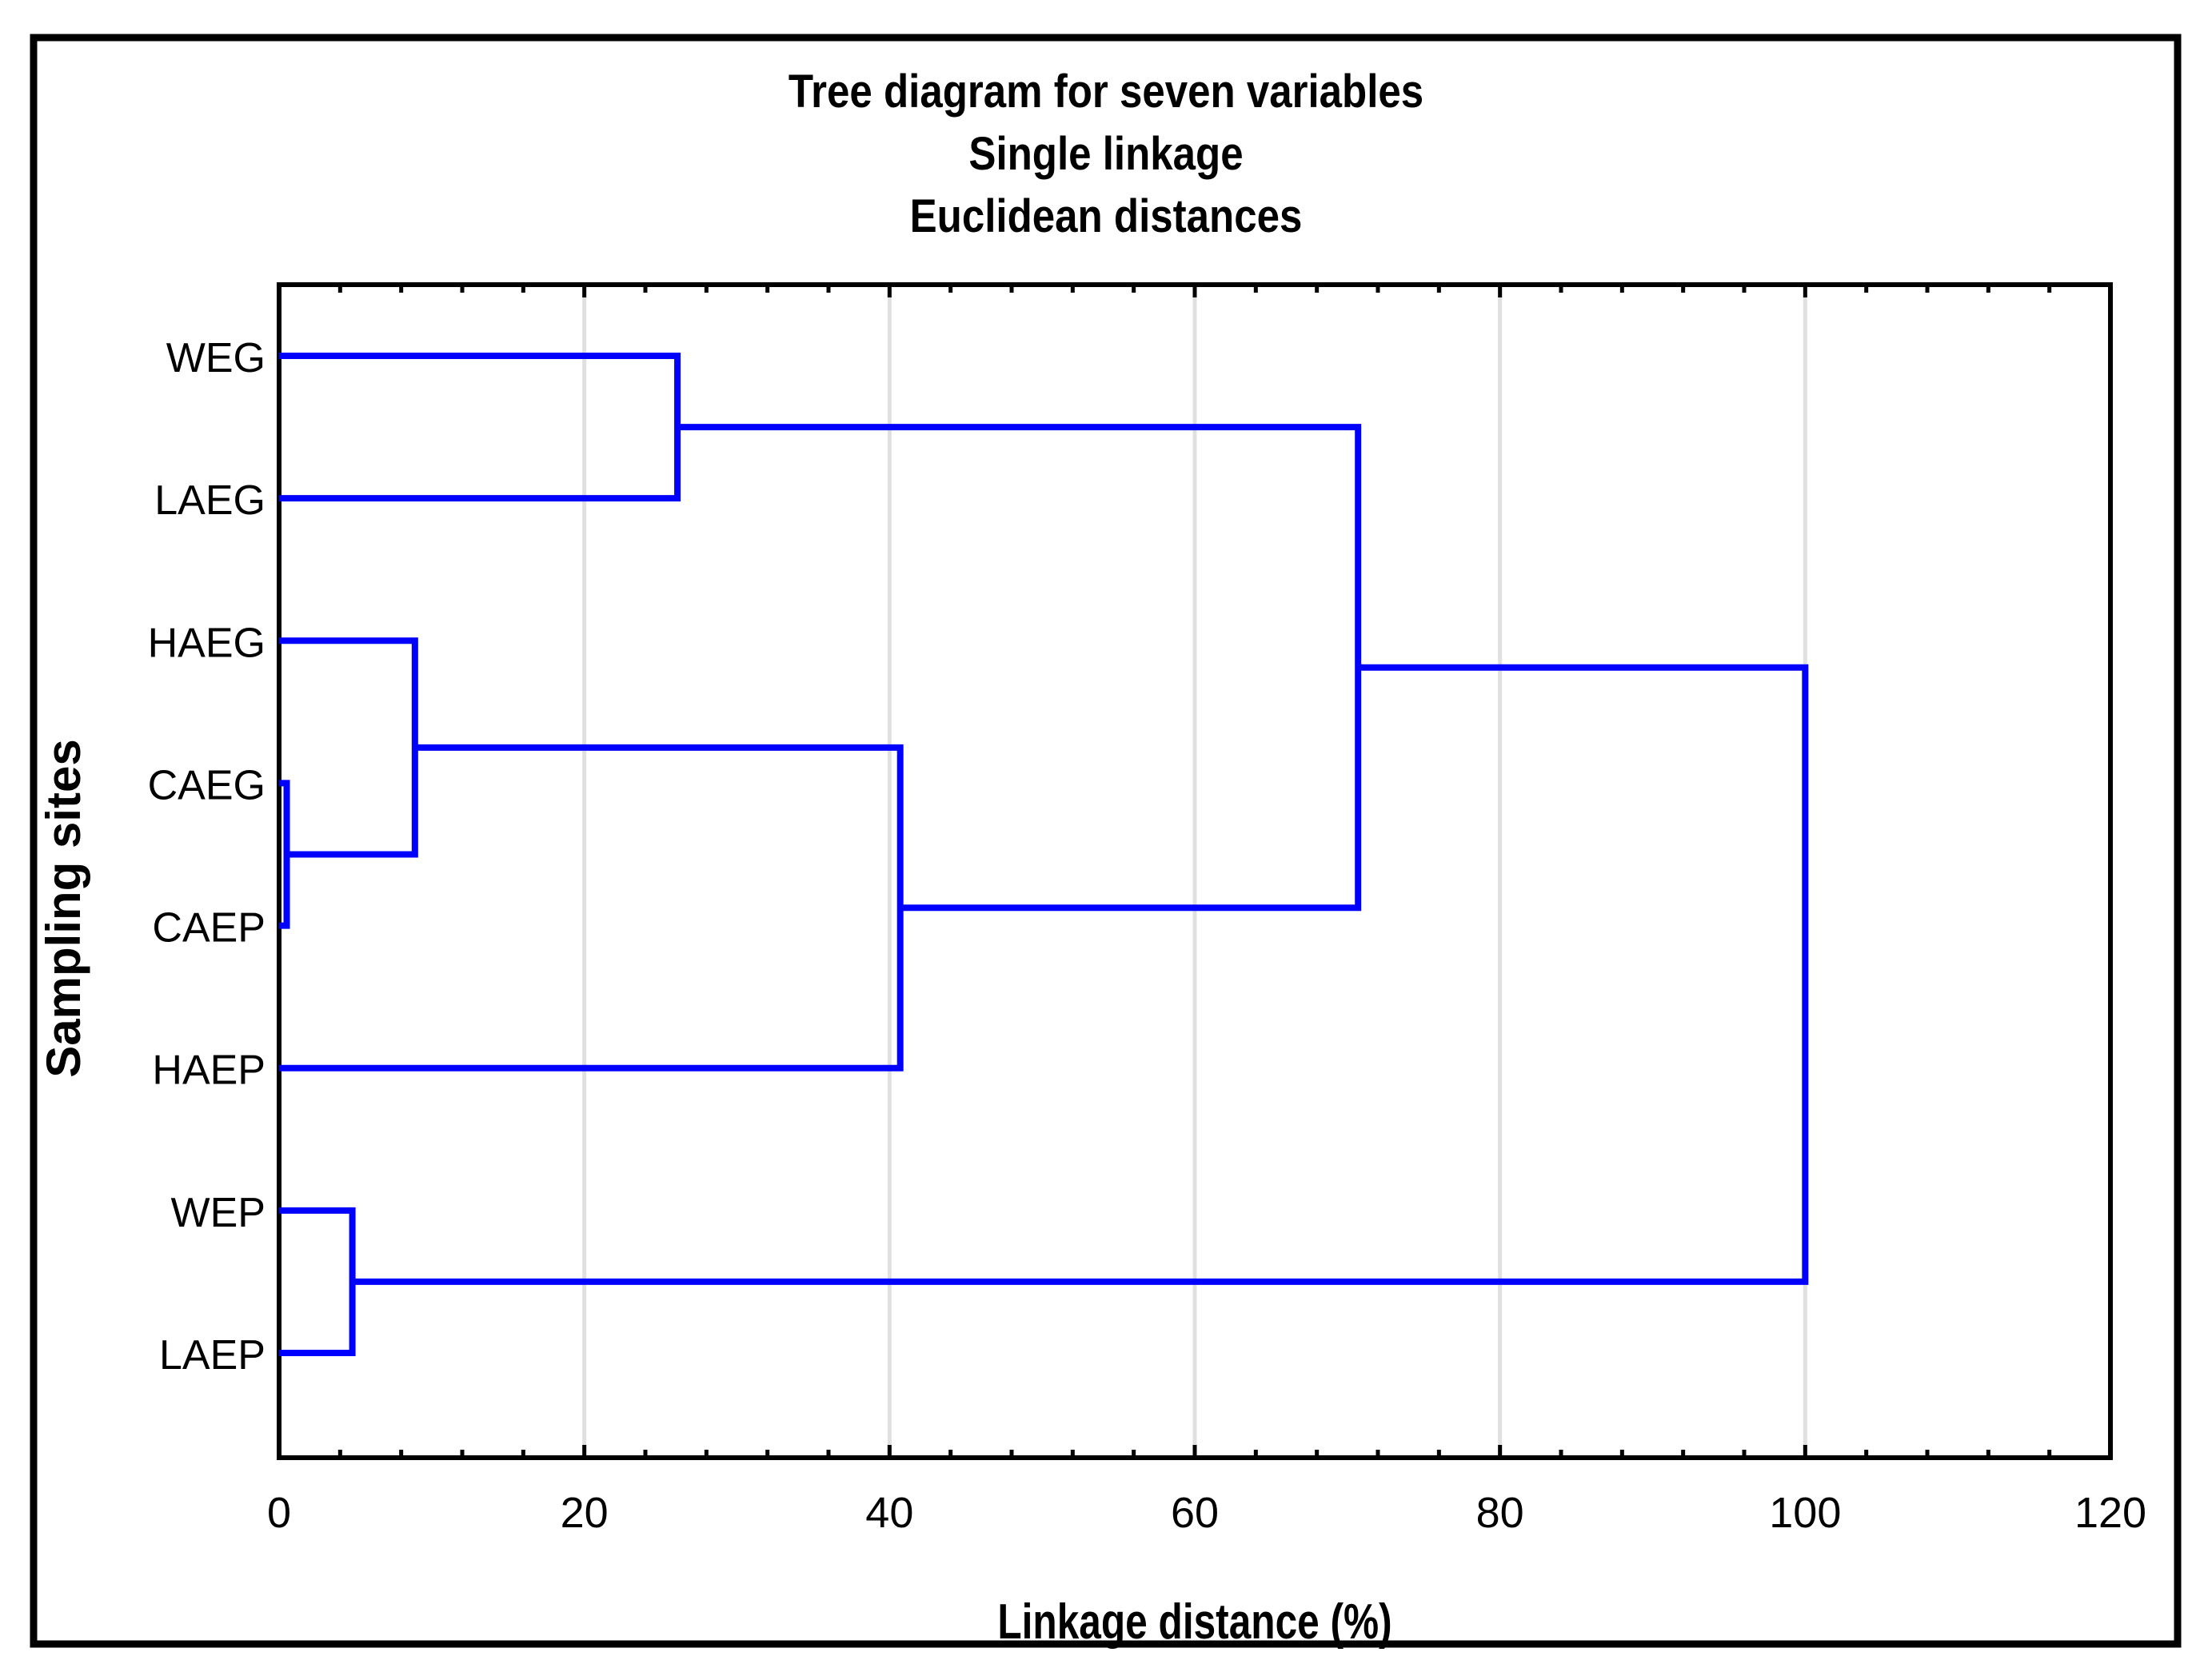 This screenshot has width=2212, height=1680. Describe the element at coordinates (585, 1513) in the screenshot. I see `x-tick-label-20: 20` at that location.